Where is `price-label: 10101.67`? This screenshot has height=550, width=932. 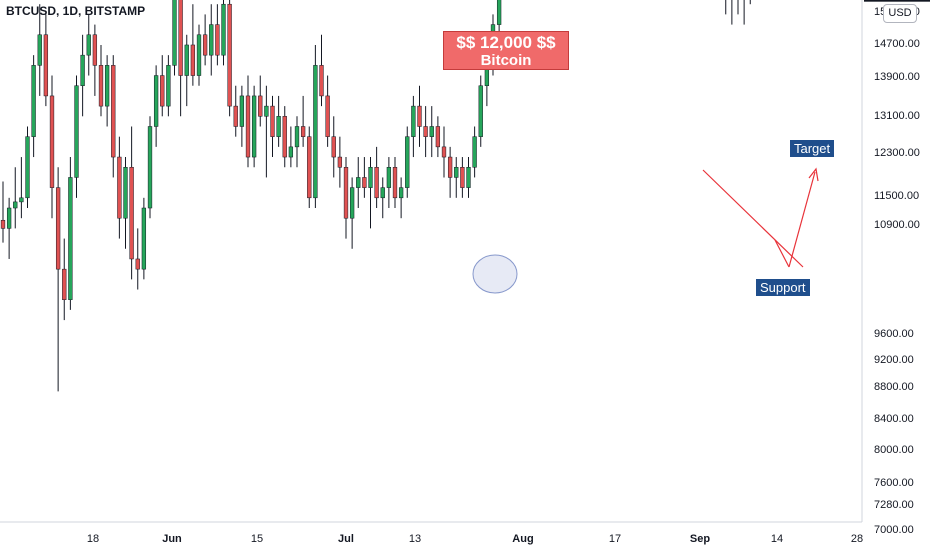 price-label: 10101.67 is located at coordinates (897, 1).